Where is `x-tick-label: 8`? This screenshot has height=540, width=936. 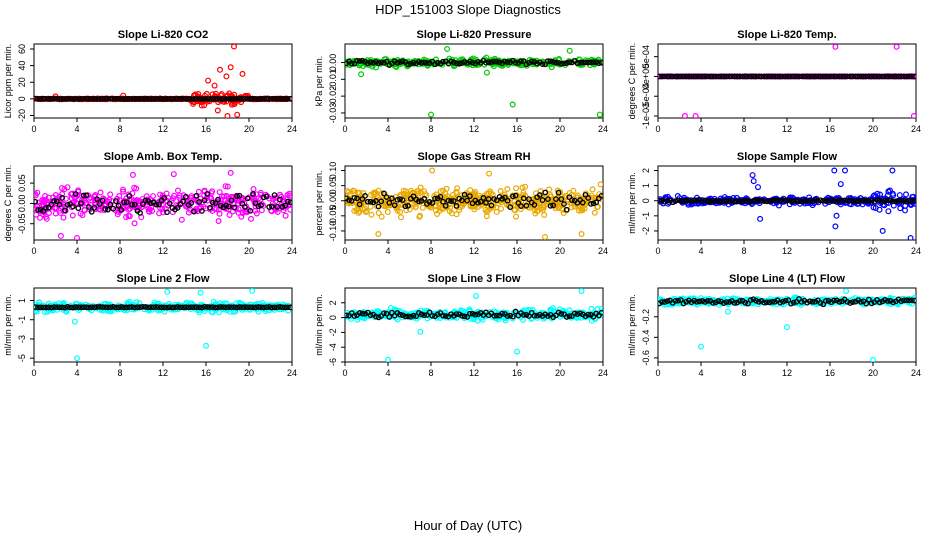
x-tick-label: 8 is located at coordinates (430, 129).